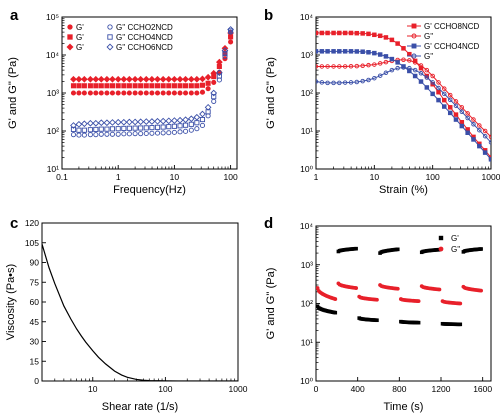  I want to click on x-tick-label: 10, so click(175, 177).